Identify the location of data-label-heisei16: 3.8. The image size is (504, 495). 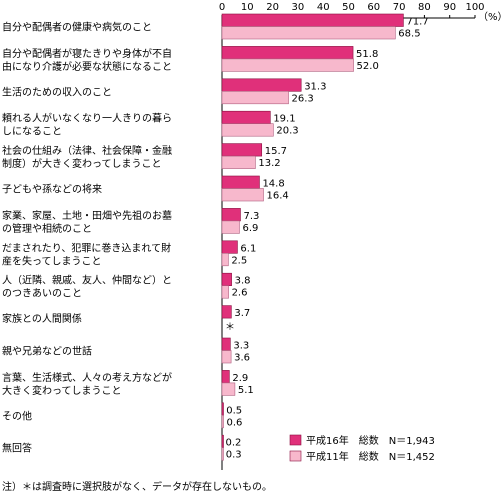
(243, 281).